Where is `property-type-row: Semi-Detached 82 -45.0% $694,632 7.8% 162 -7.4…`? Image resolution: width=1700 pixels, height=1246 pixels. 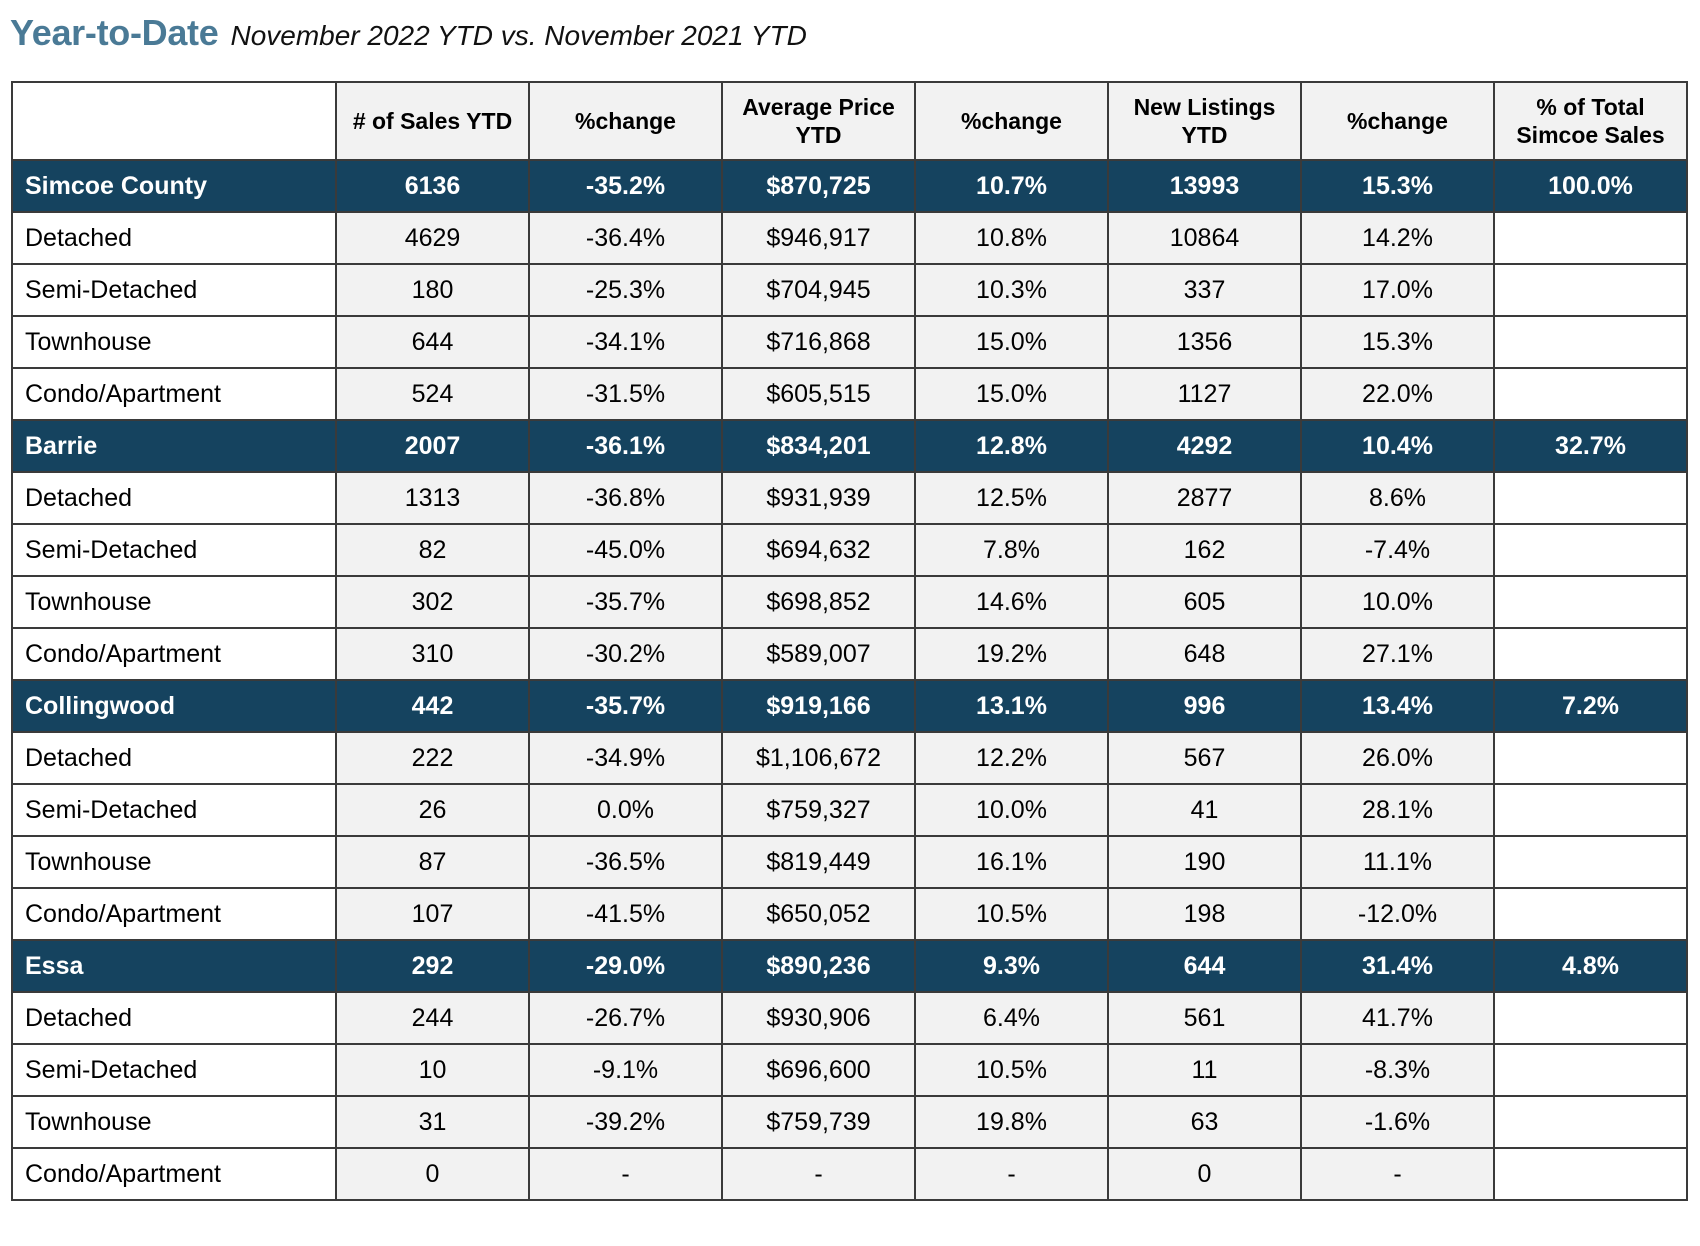 property-type-row: Semi-Detached 82 -45.0% $694,632 7.8% 162 -7.4… is located at coordinates (849, 550).